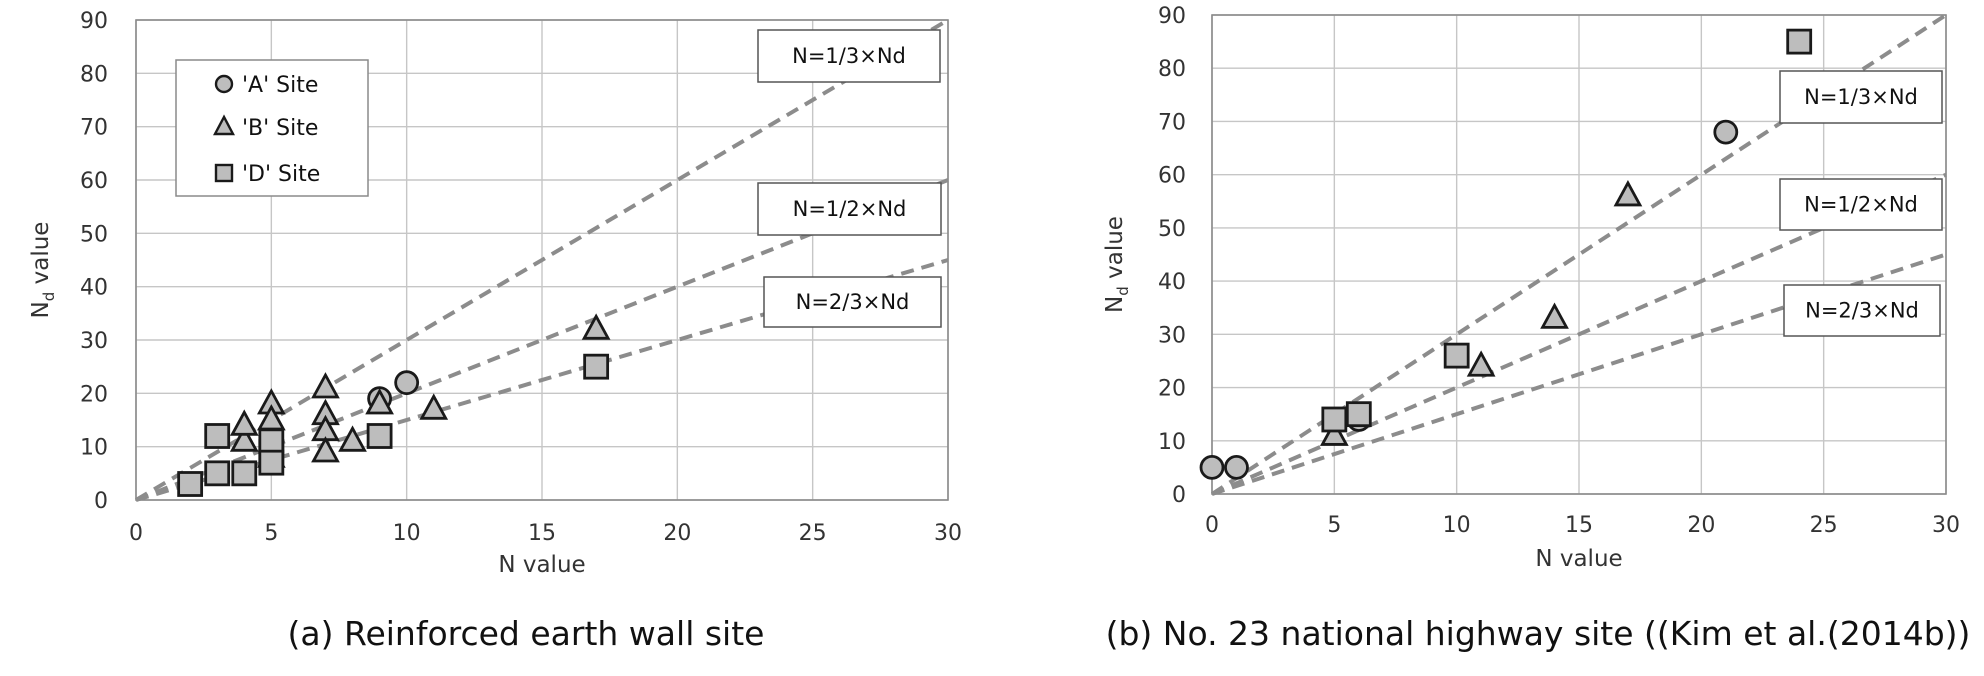  What do you see at coordinates (280, 128) in the screenshot?
I see `legend-label: 'B' Site` at bounding box center [280, 128].